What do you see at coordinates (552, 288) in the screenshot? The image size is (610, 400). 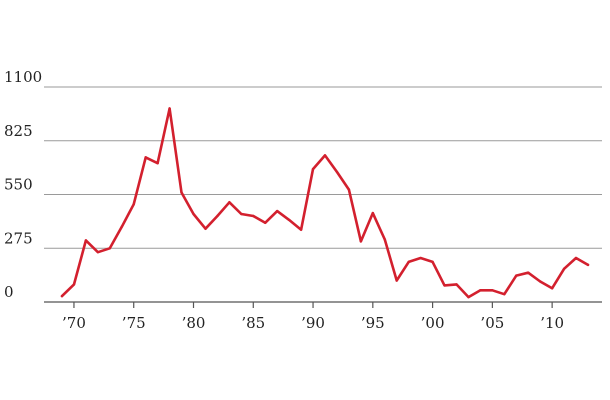 I see `data-point-2010` at bounding box center [552, 288].